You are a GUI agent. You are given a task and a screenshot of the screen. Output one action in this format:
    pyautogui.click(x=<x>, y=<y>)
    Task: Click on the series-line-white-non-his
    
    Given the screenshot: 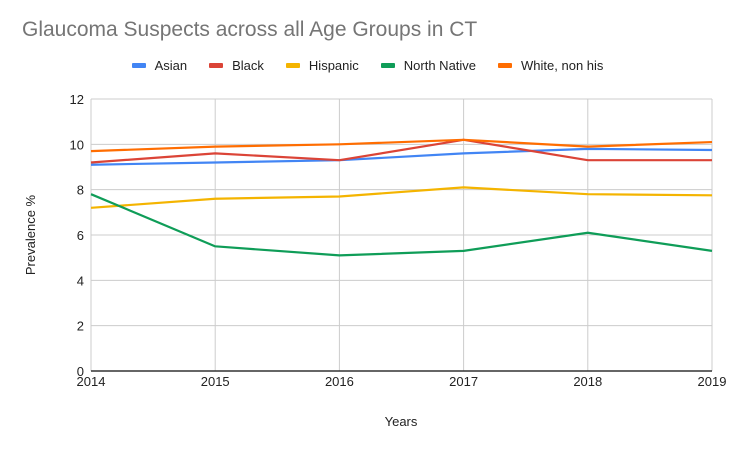 What is the action you would take?
    pyautogui.click(x=401, y=145)
    